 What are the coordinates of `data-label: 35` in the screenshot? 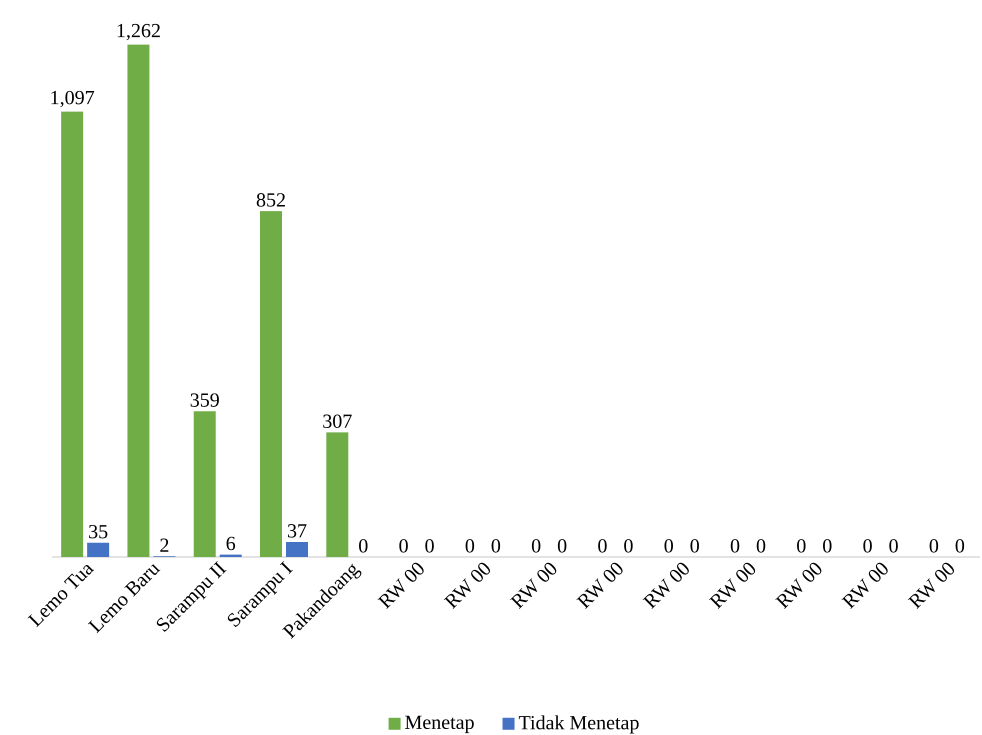 It's located at (98, 531).